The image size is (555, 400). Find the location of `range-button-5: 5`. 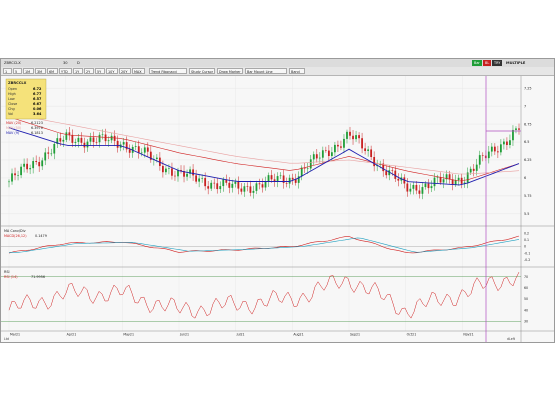

range-button-5: 5 is located at coordinates (17, 71).